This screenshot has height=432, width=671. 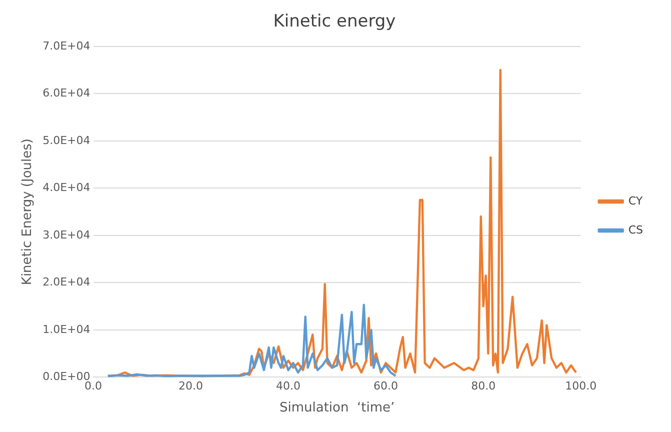 I want to click on legend-label: CY, so click(x=635, y=201).